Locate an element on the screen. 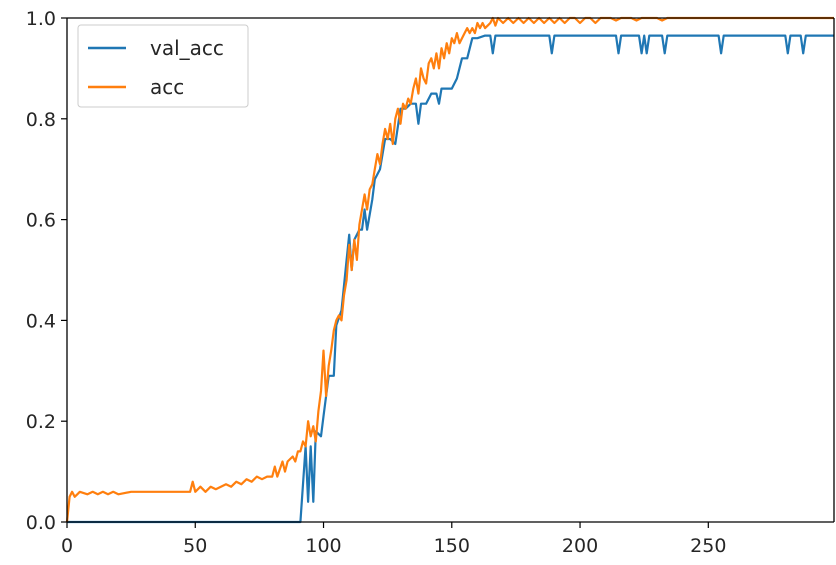  x-tick-label: 150 is located at coordinates (452, 546).